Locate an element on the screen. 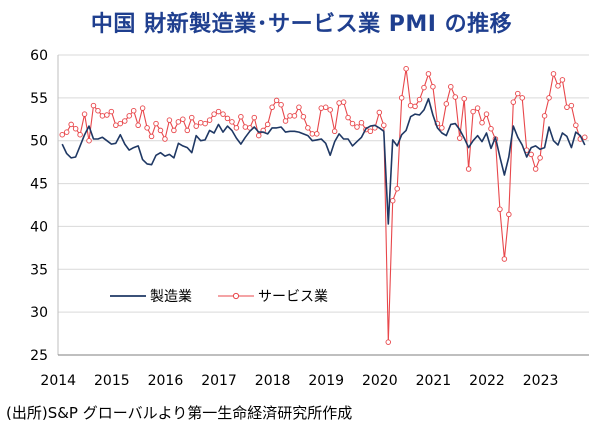 This screenshot has height=434, width=603. y-tick-label: 35 is located at coordinates (39, 270).